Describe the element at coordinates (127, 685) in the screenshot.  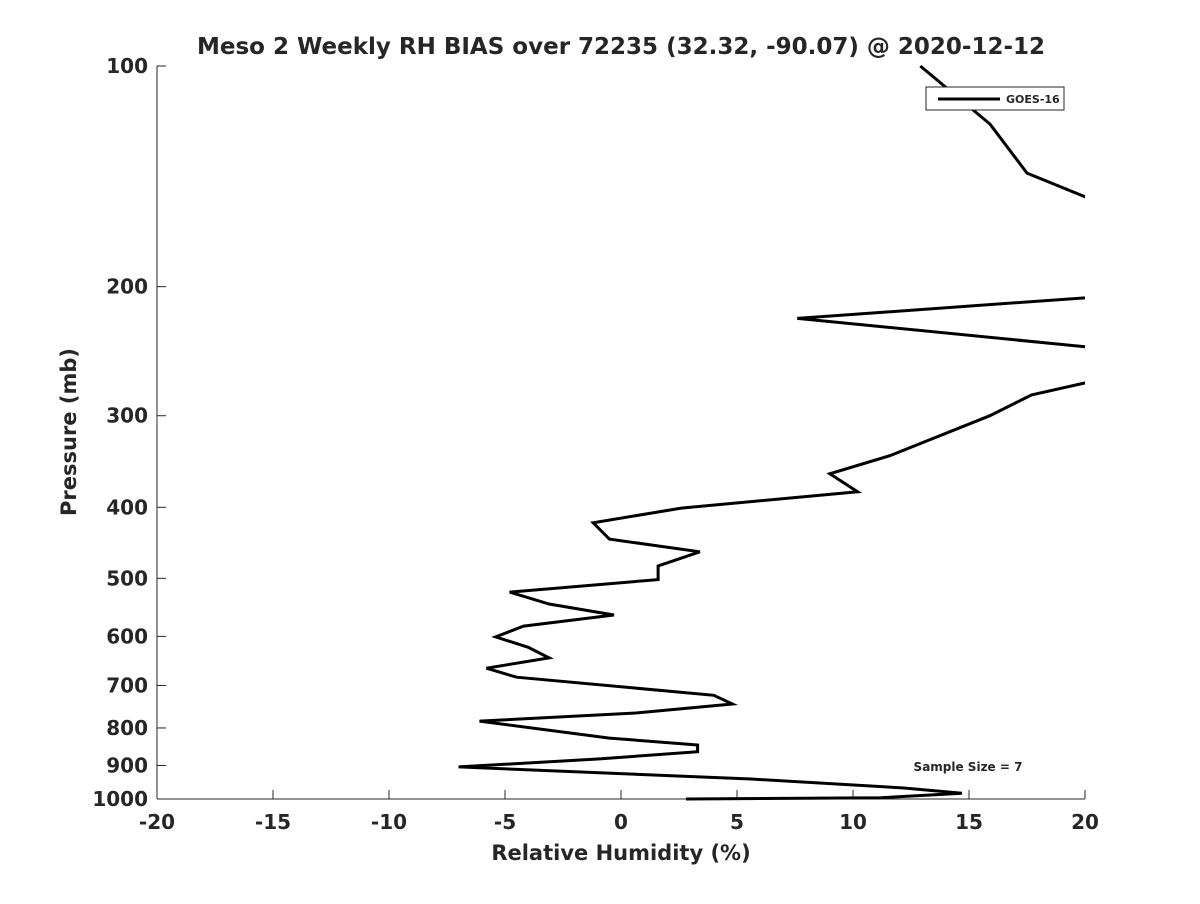
I see `y-tick-label: 700` at that location.